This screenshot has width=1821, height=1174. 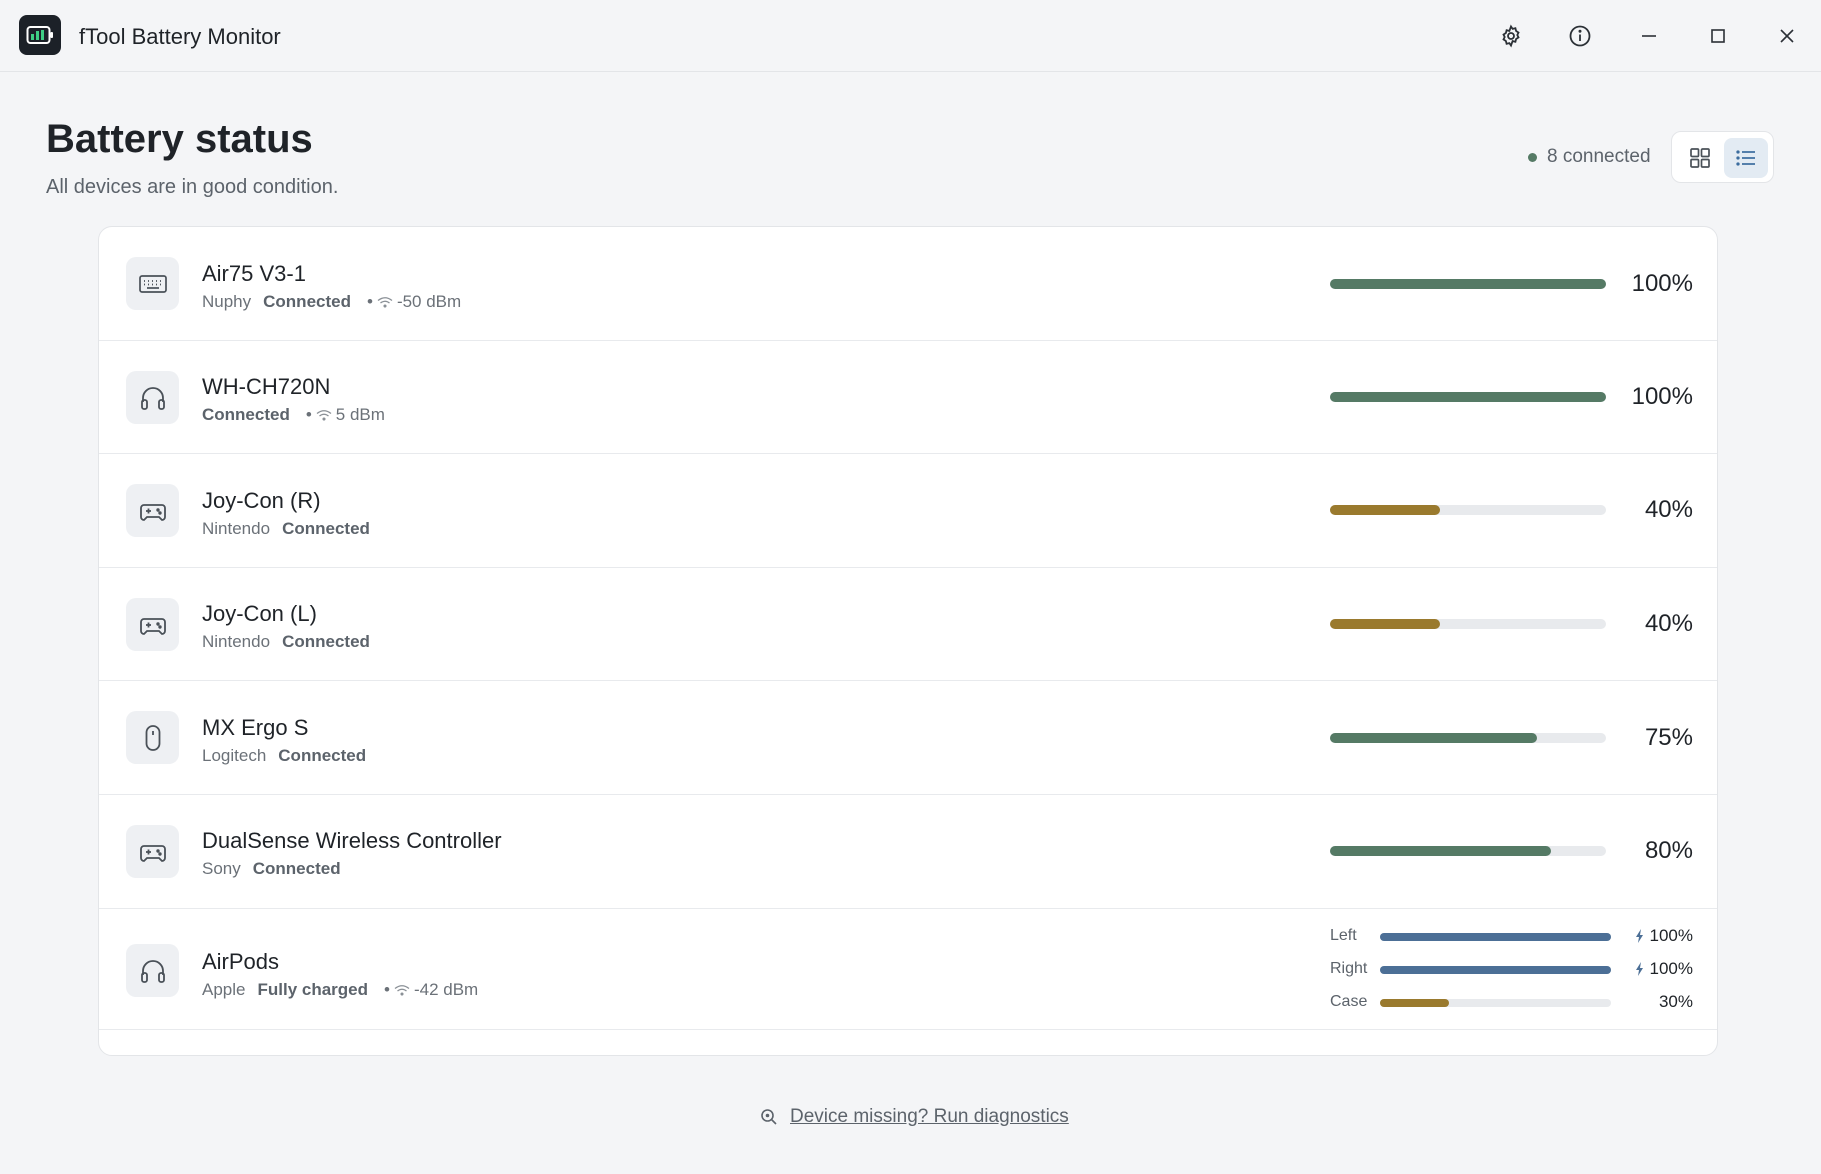 I want to click on status-dot-icon, so click(x=1532, y=157).